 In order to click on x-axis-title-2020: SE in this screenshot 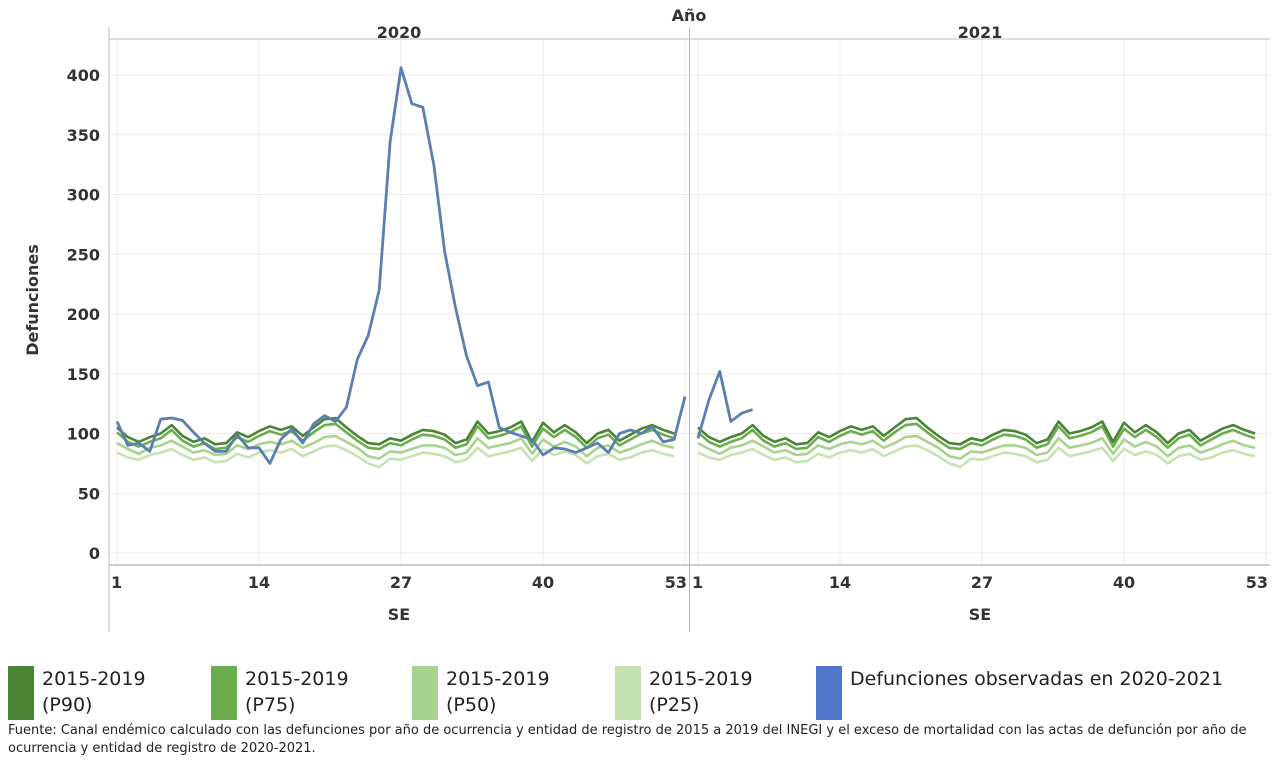, I will do `click(399, 614)`.